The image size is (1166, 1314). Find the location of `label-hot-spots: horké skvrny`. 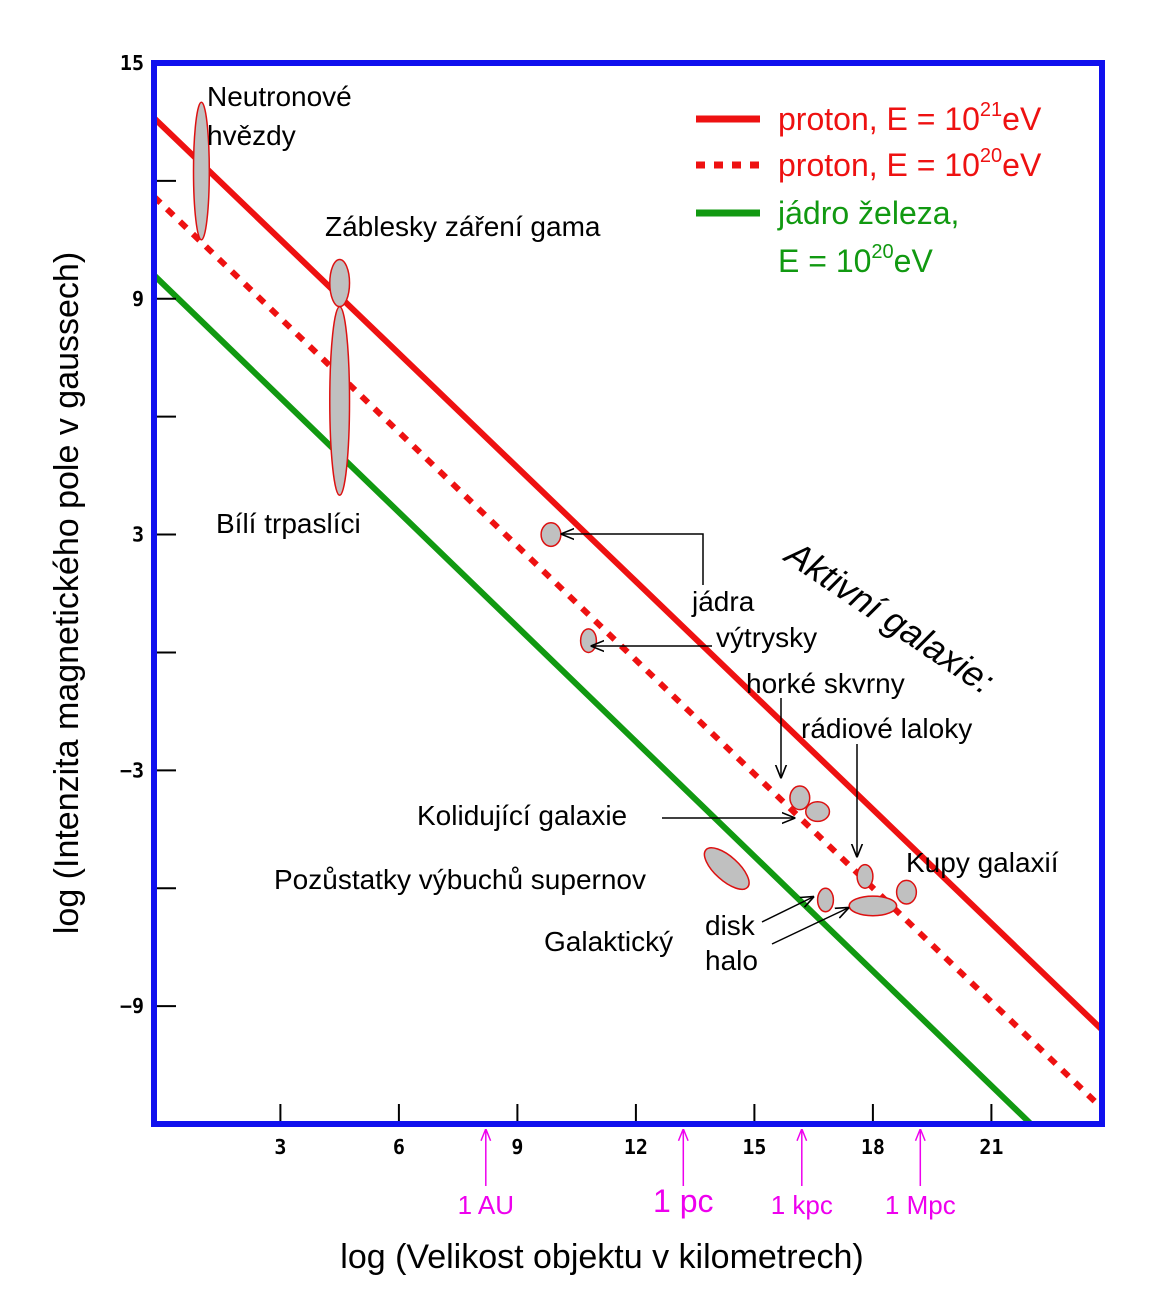

label-hot-spots: horké skvrny is located at coordinates (825, 683).